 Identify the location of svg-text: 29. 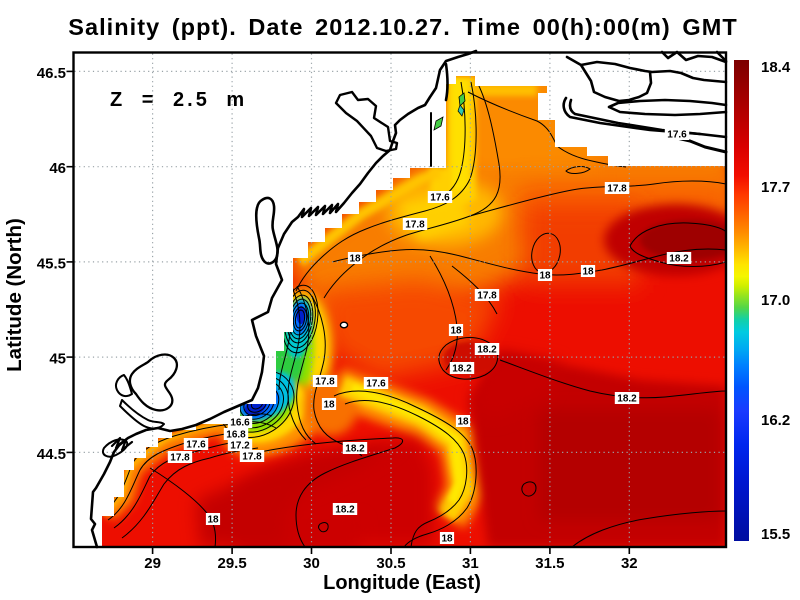
(152, 563).